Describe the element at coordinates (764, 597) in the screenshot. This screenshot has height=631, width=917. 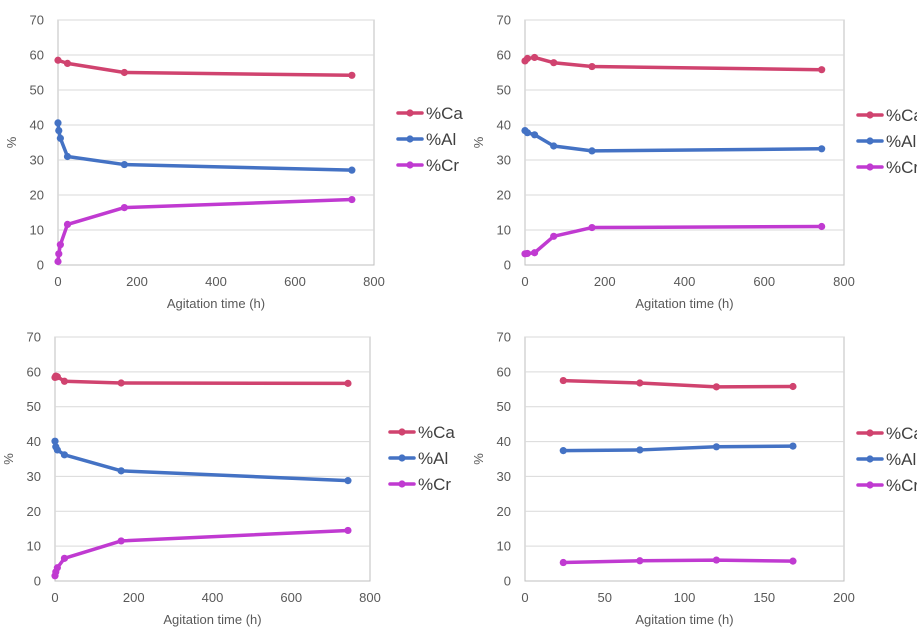
I see `x-tick-label: 150` at that location.